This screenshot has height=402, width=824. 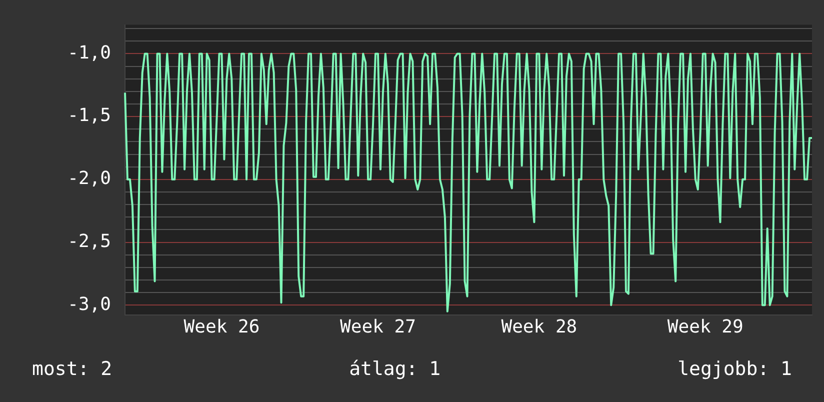 What do you see at coordinates (735, 369) in the screenshot?
I see `text: legjobb: 1` at bounding box center [735, 369].